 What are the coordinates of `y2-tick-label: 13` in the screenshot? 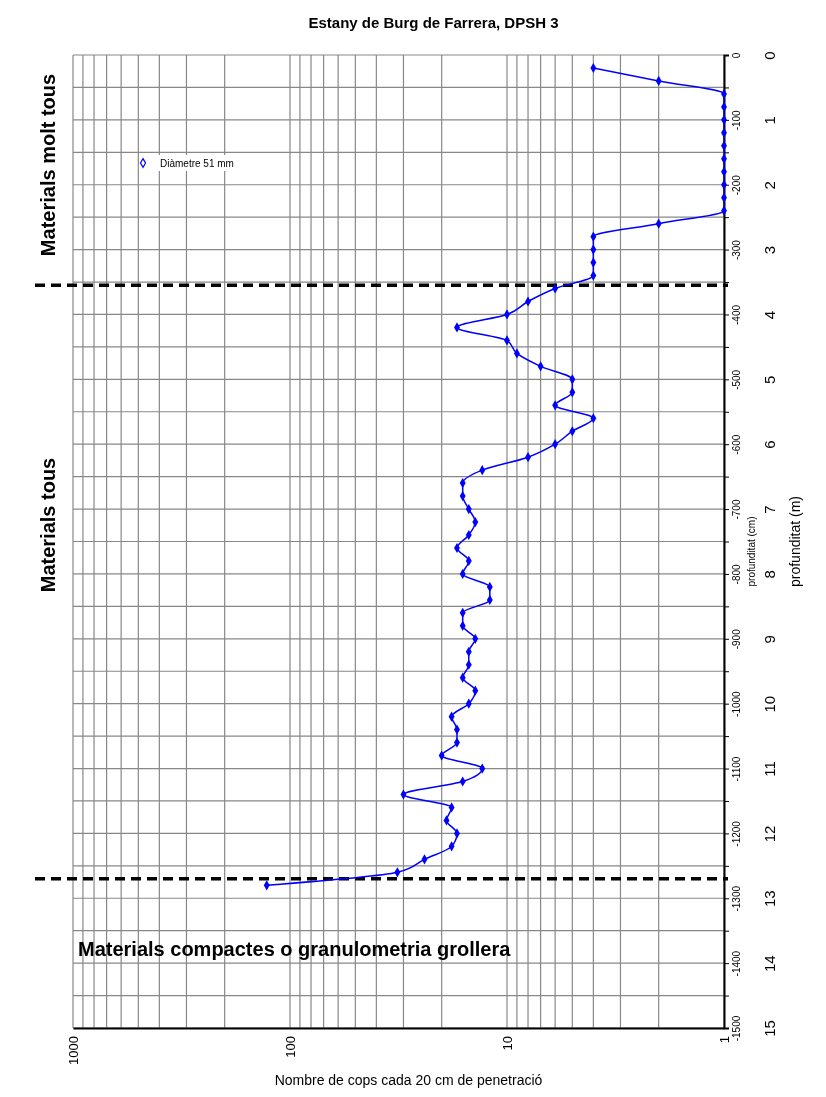 It's located at (770, 899).